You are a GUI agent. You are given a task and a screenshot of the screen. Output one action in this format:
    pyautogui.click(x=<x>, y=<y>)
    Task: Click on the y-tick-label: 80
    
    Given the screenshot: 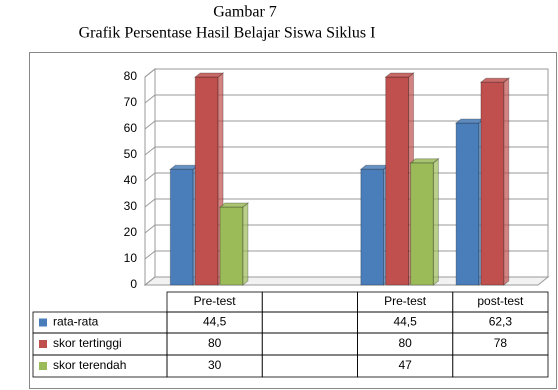 What is the action you would take?
    pyautogui.click(x=131, y=76)
    